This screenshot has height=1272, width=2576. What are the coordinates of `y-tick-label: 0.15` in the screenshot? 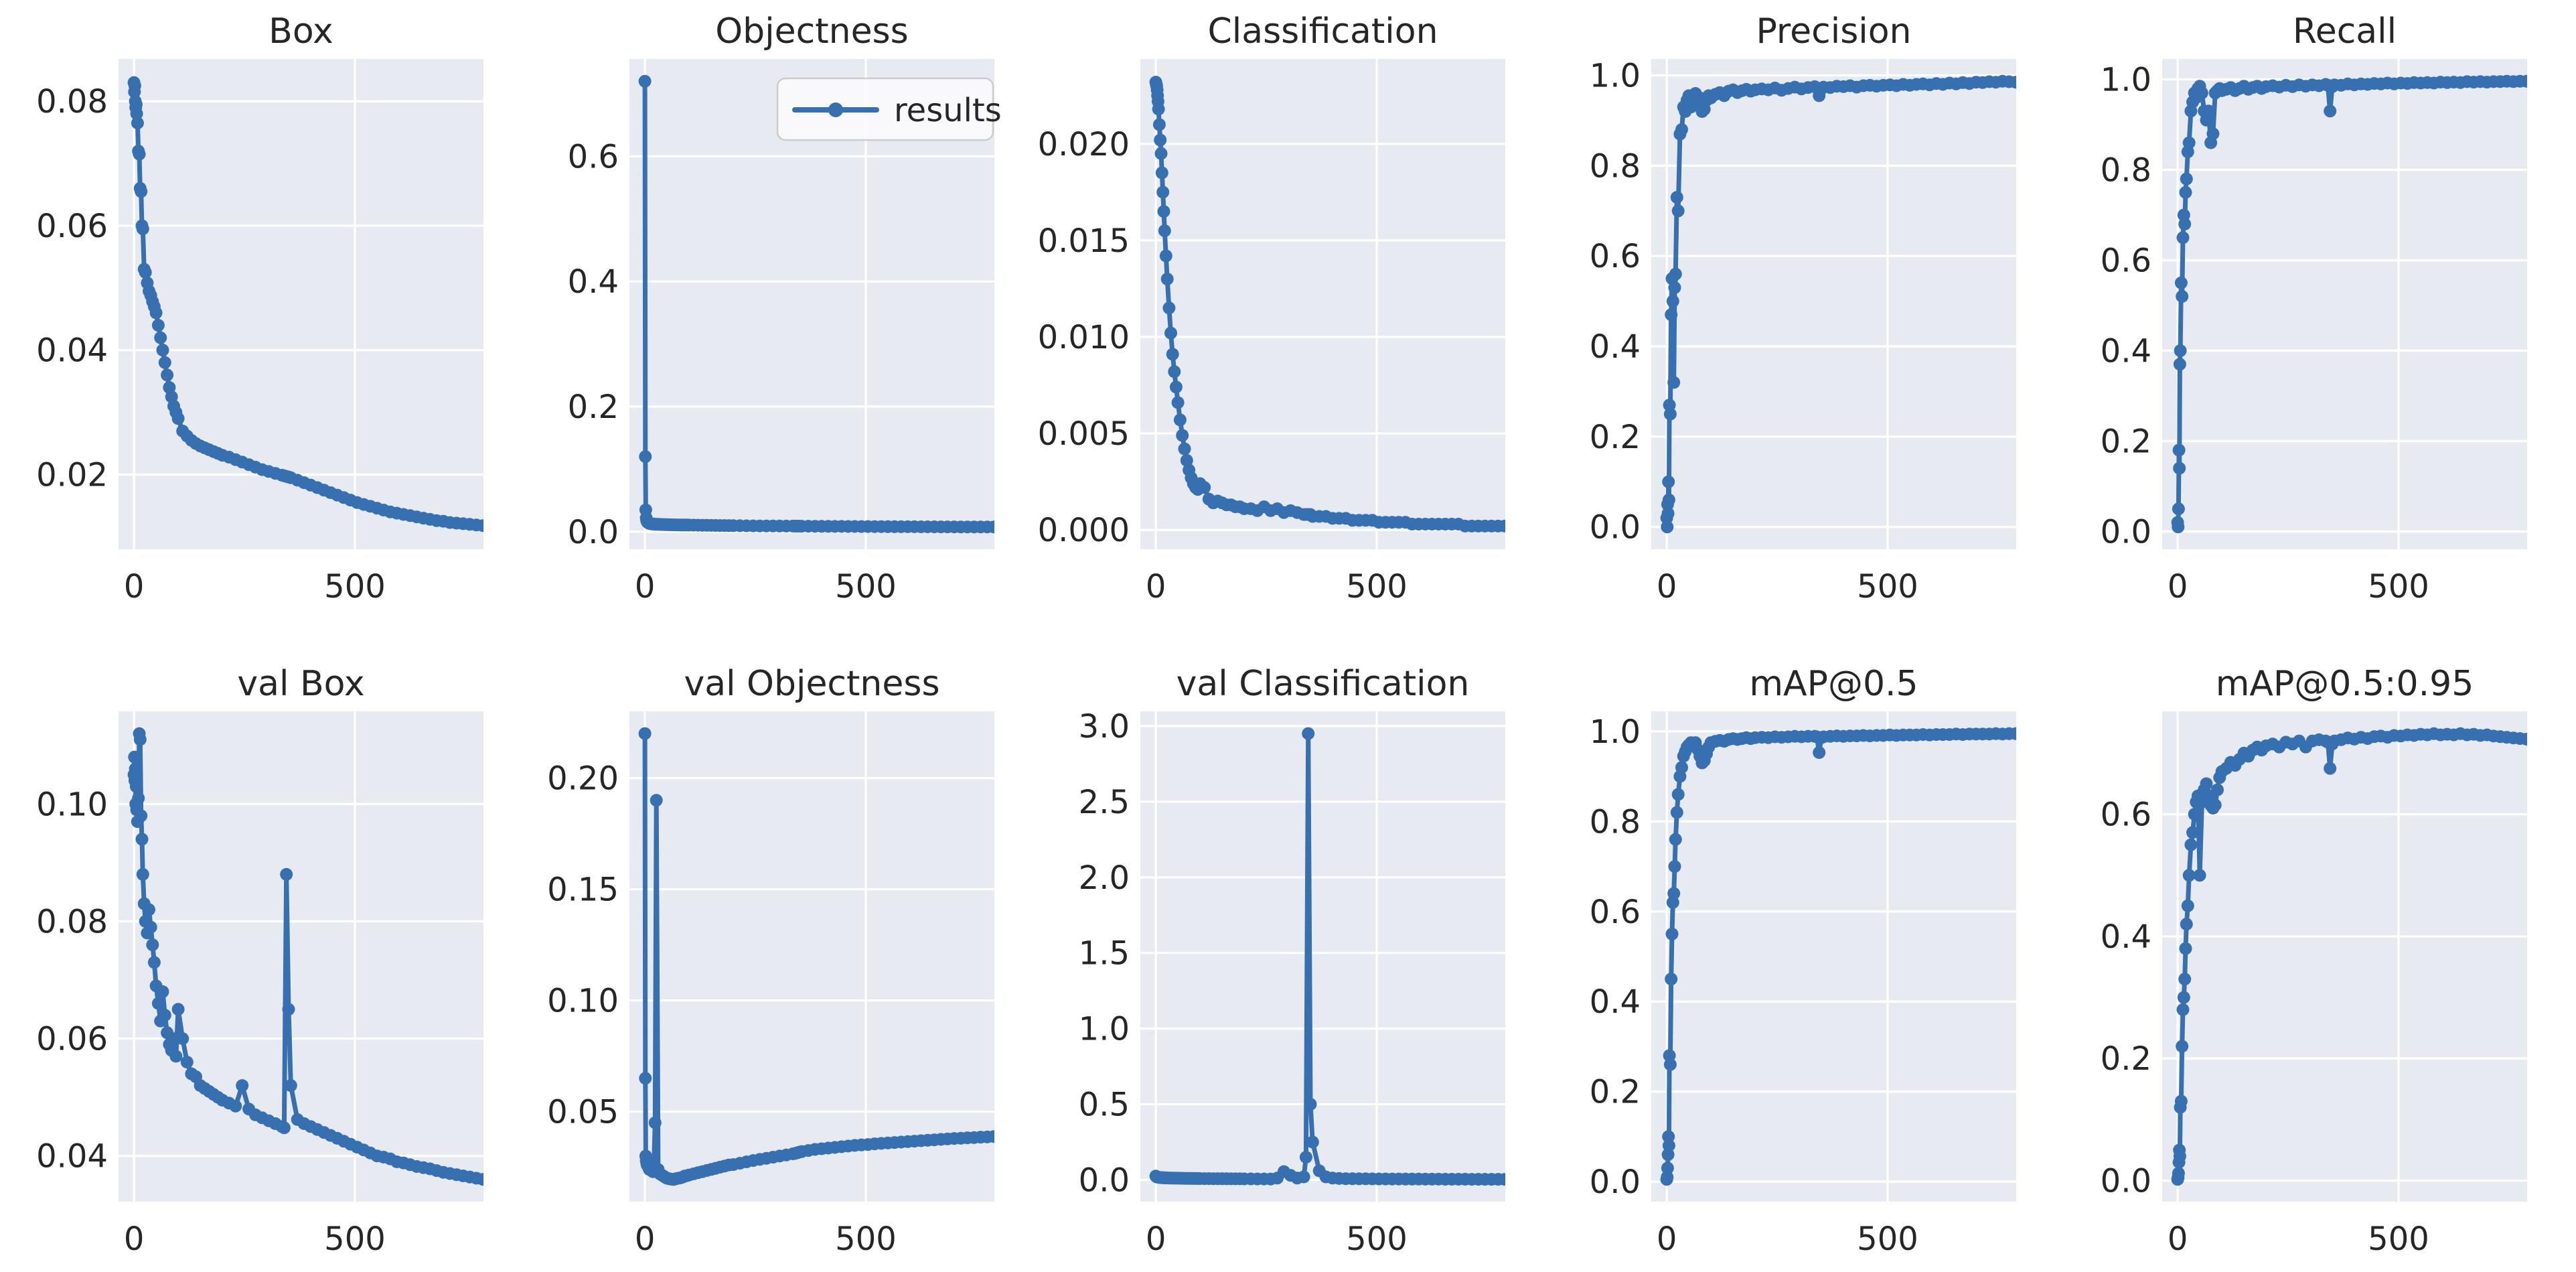 It's located at (583, 890).